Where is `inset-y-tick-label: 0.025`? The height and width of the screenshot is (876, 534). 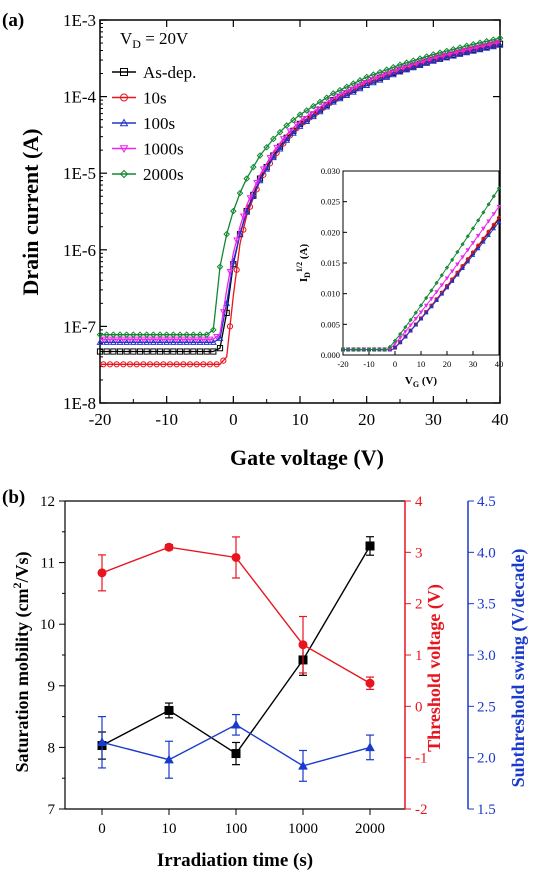
inset-y-tick-label: 0.025 is located at coordinates (330, 202).